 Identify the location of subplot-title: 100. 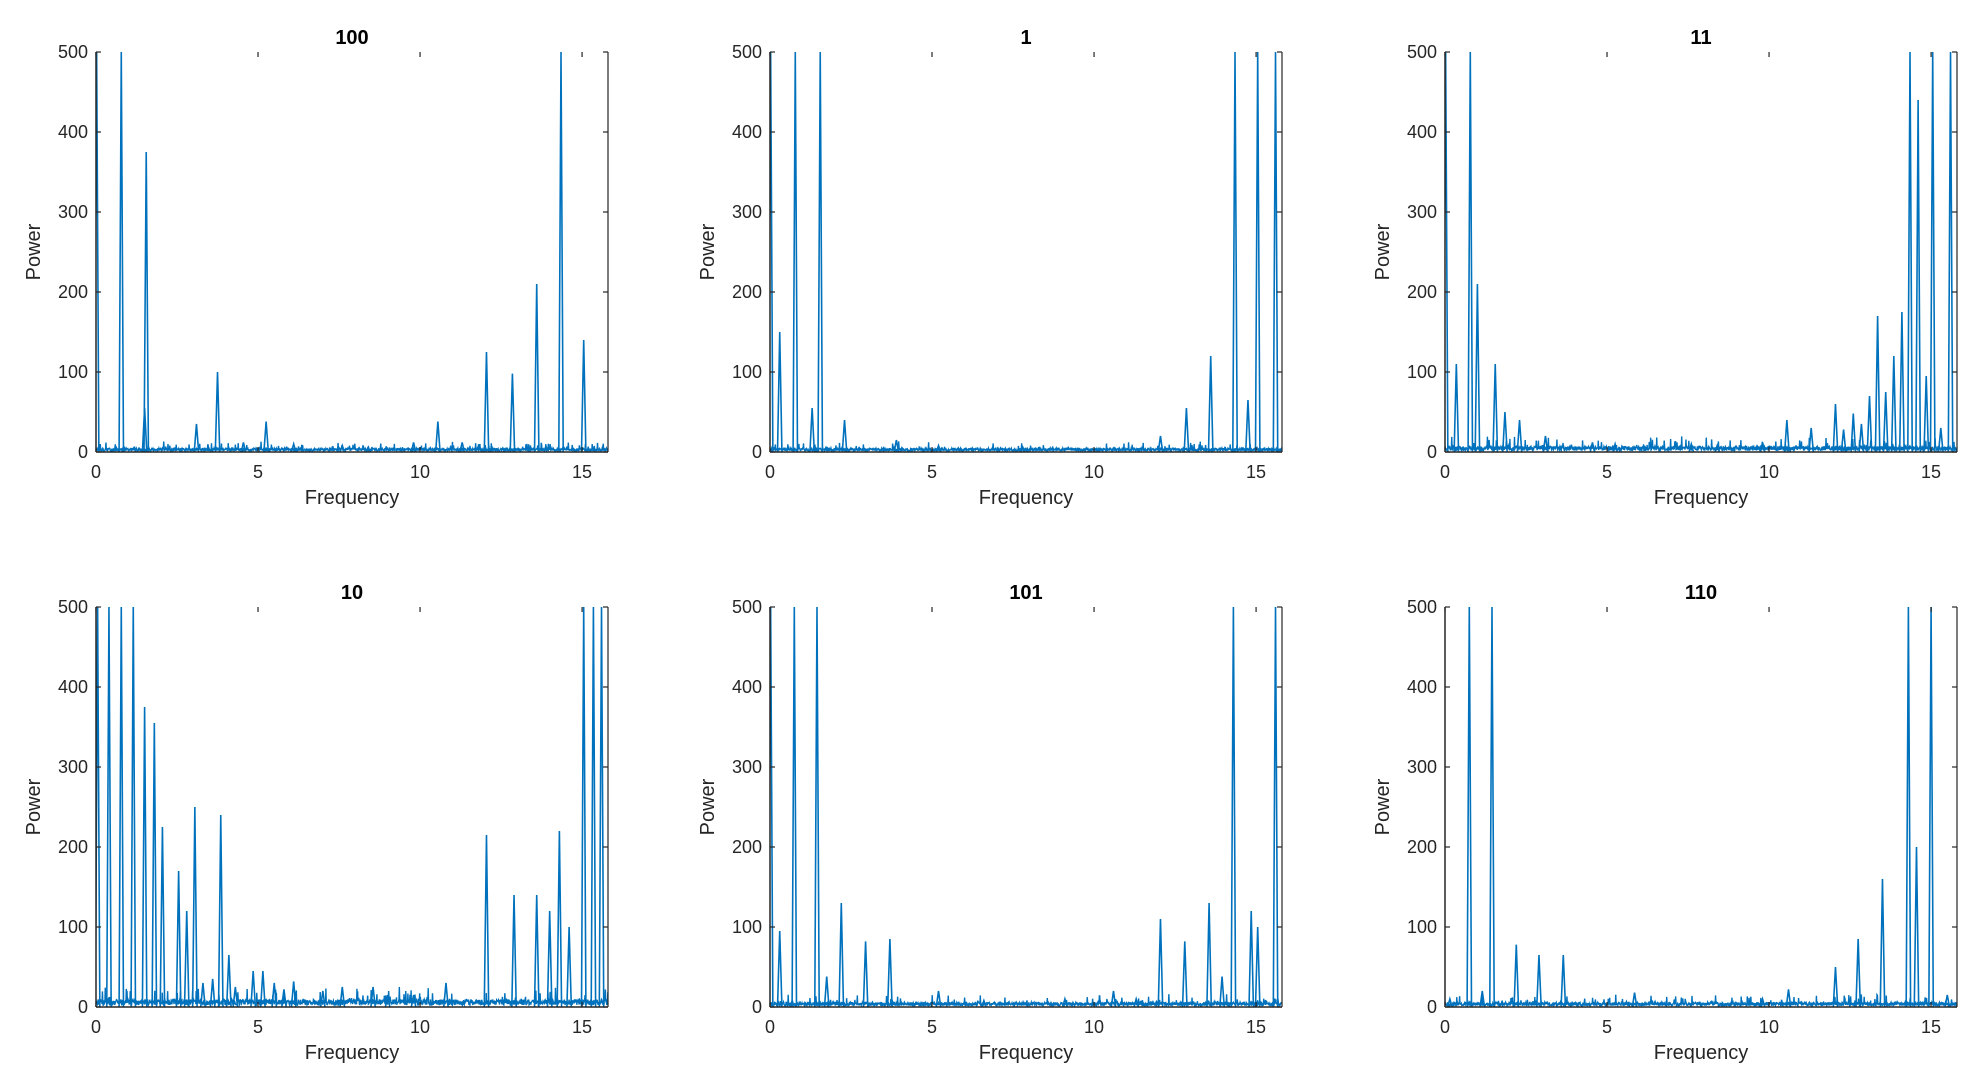
(351, 38).